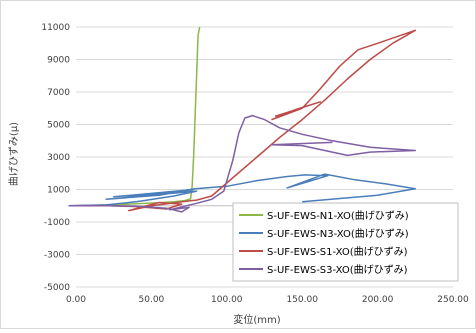  I want to click on x-tick-label: 250.00, so click(453, 300).